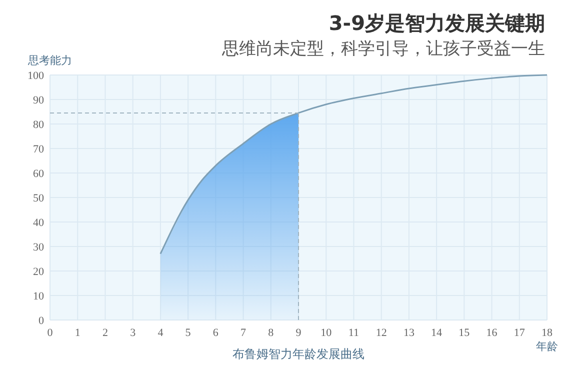  Describe the element at coordinates (38, 124) in the screenshot. I see `y-tick-label: 80` at that location.